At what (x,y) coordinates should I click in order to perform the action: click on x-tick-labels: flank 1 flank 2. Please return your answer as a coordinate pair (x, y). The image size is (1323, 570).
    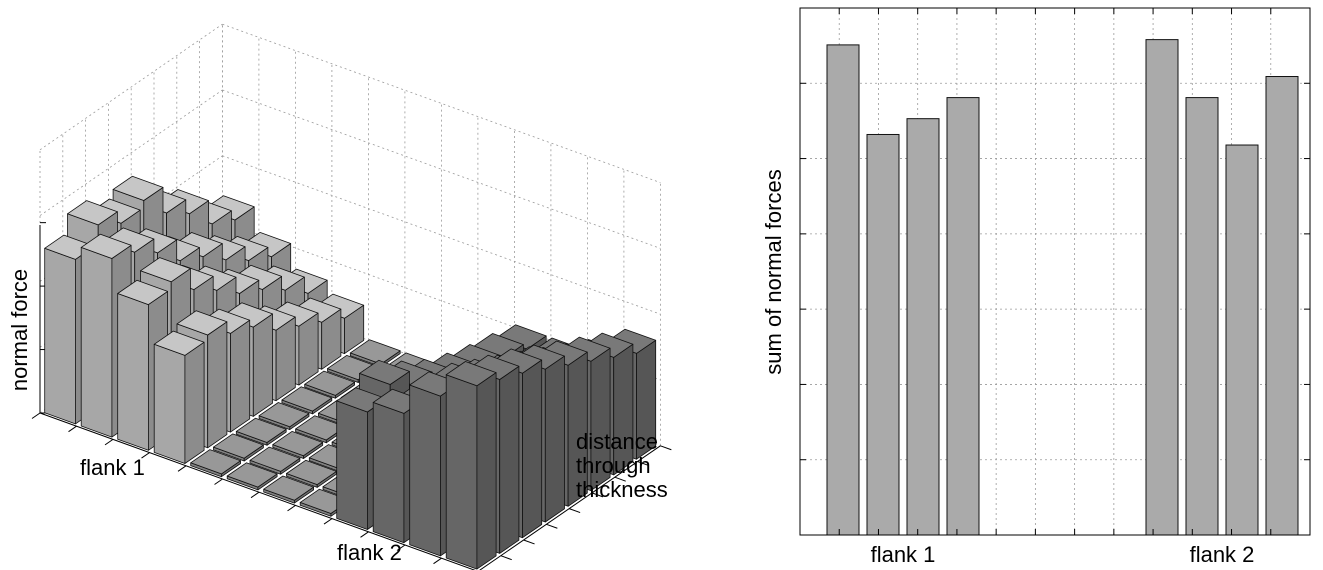
    Looking at the image, I should click on (1063, 554).